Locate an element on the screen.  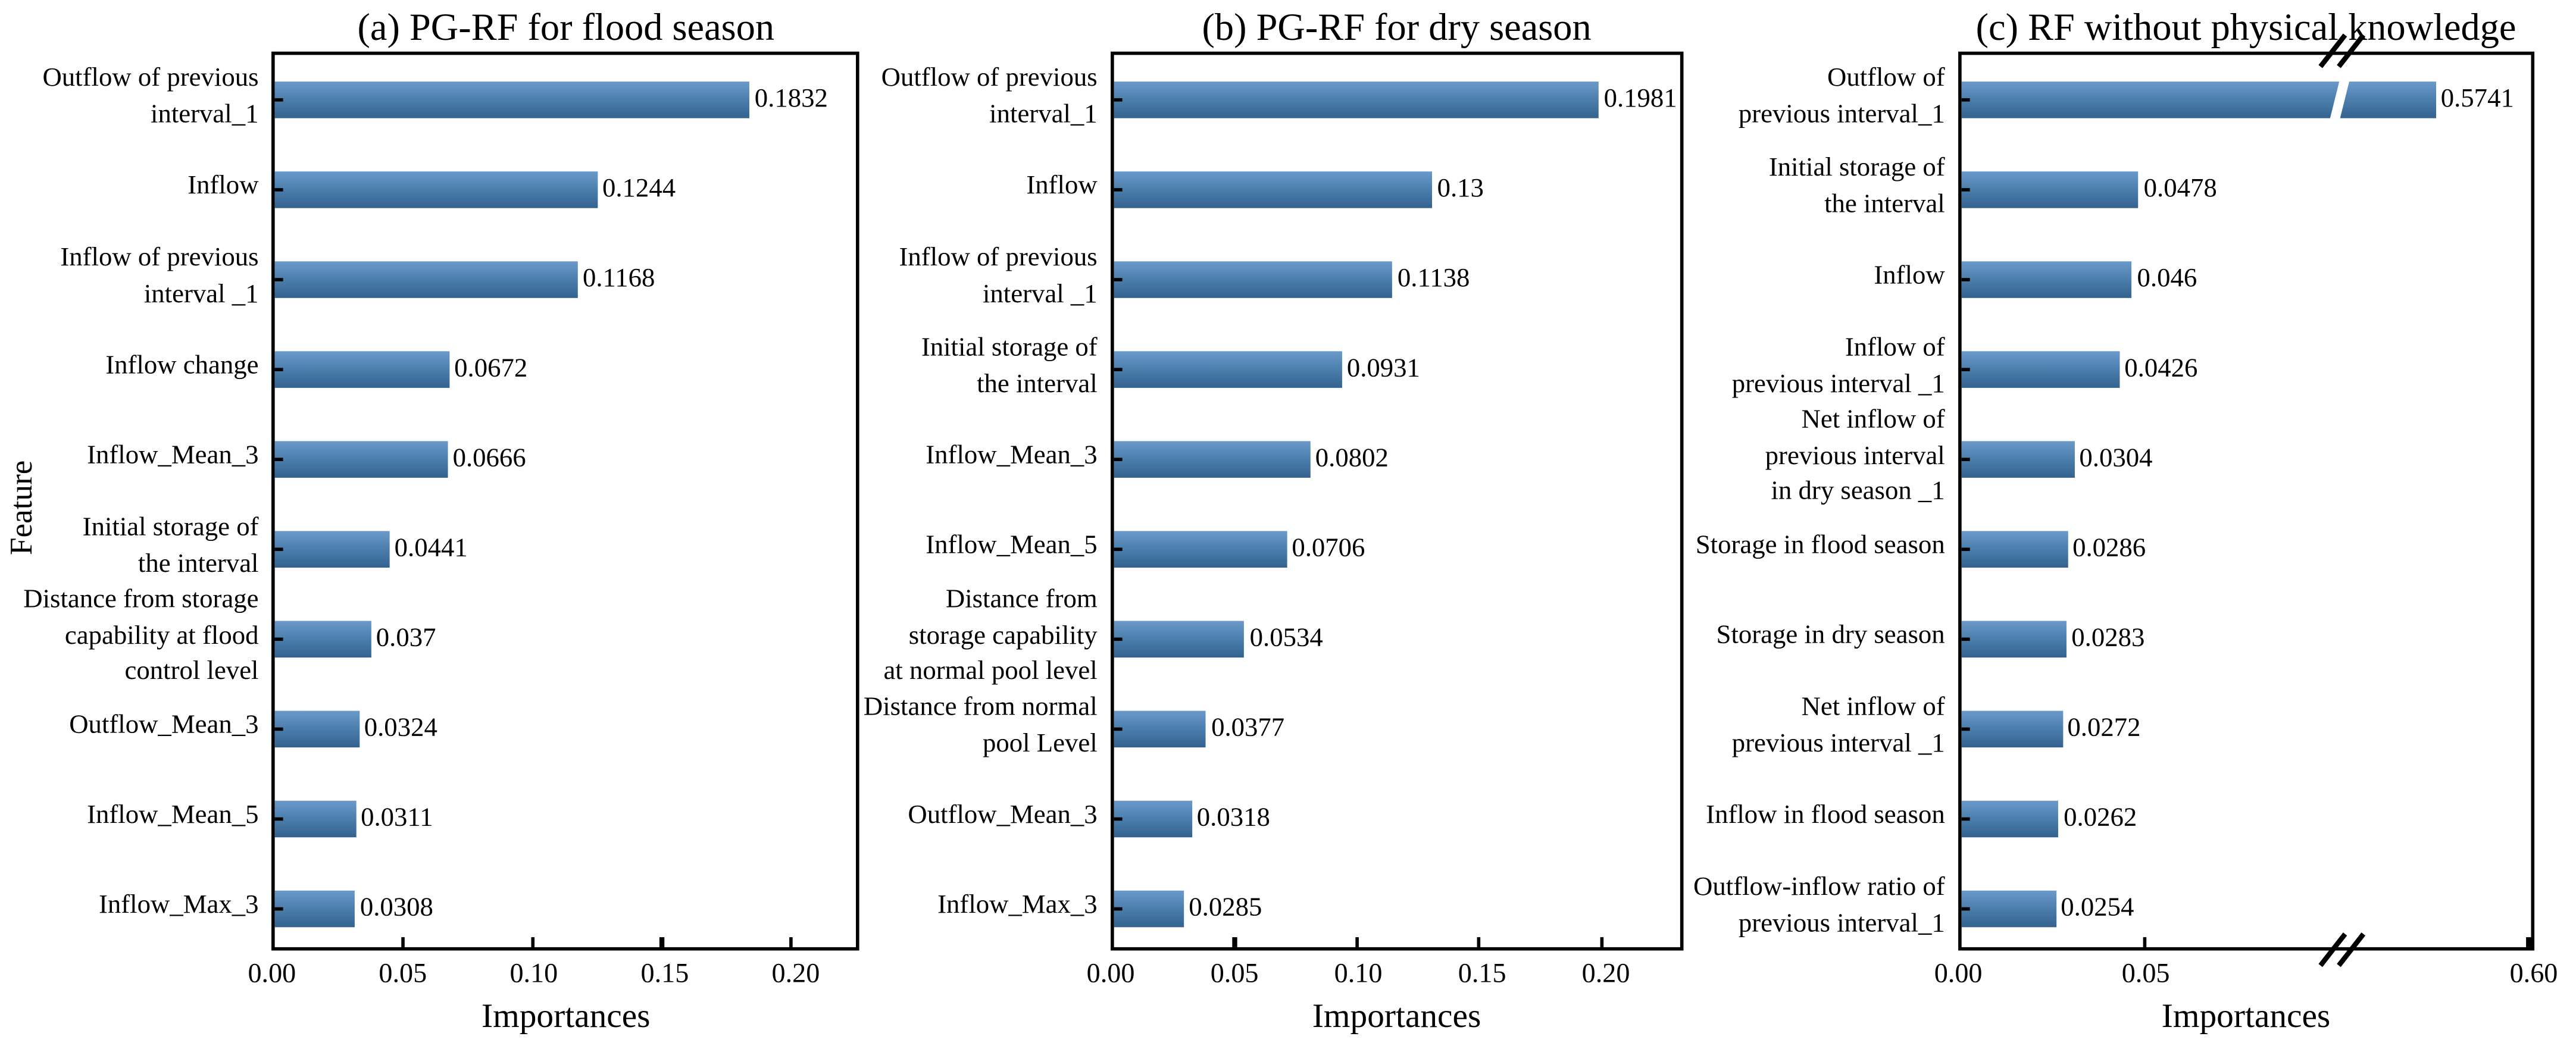
bar-value-label: 0.0272 is located at coordinates (2104, 728).